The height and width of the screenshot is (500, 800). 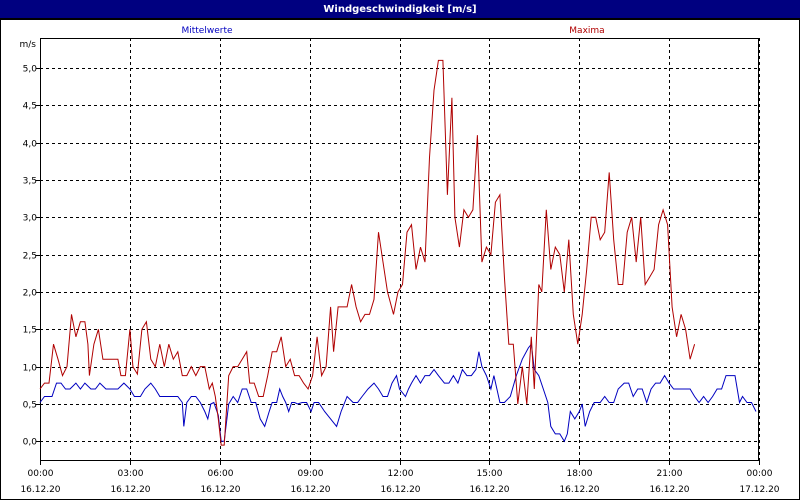 What do you see at coordinates (30, 406) in the screenshot?
I see `y-tick-label: 0,5` at bounding box center [30, 406].